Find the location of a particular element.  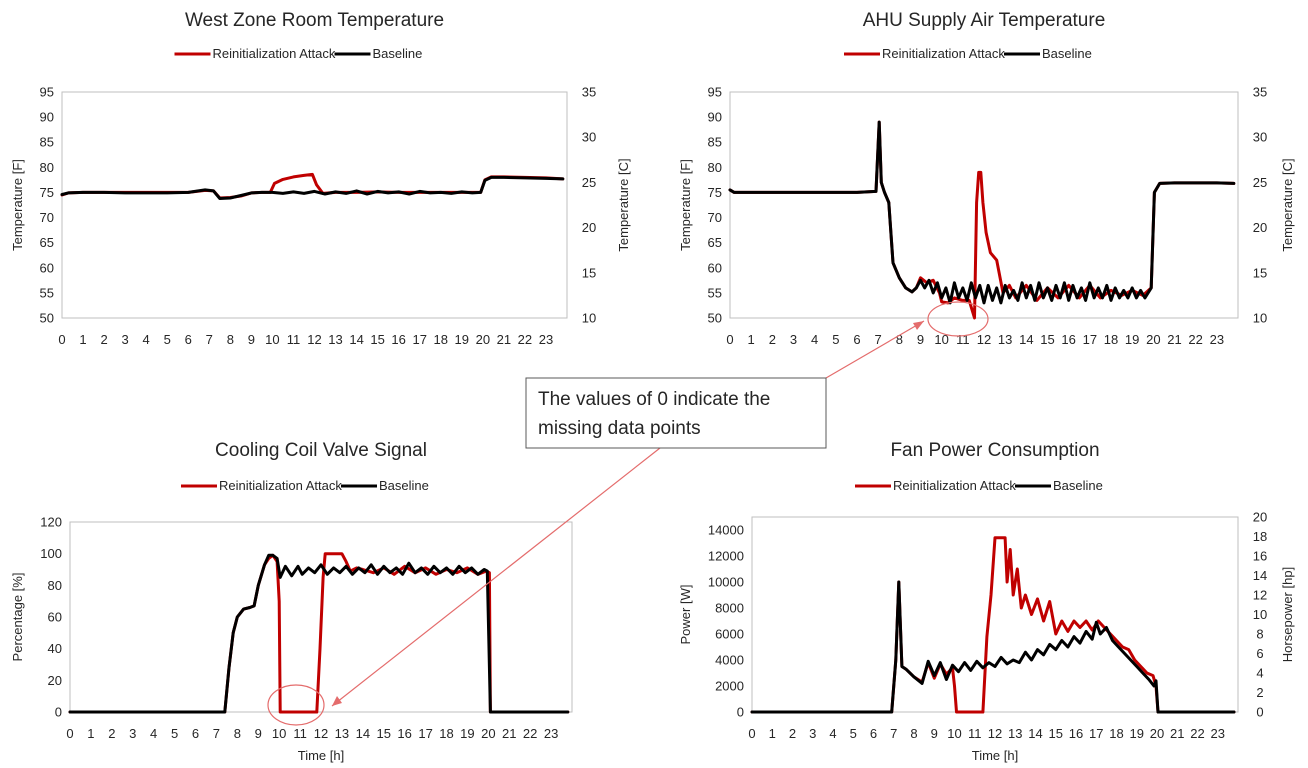

highlight-circle-ahu is located at coordinates (958, 319).